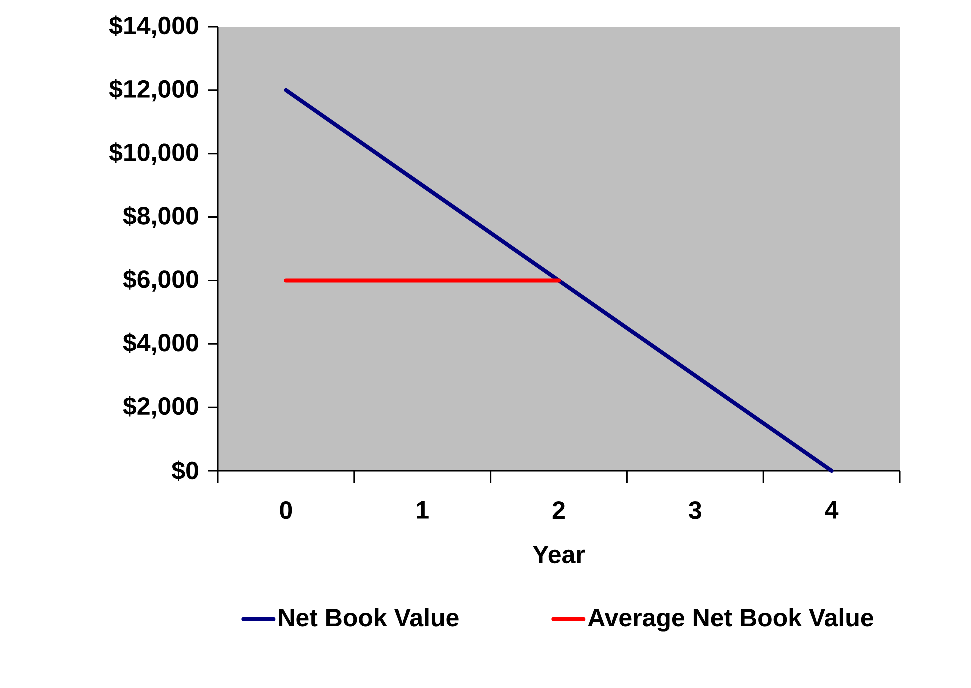 This screenshot has width=971, height=688. I want to click on legend-label: Net Book Value, so click(369, 617).